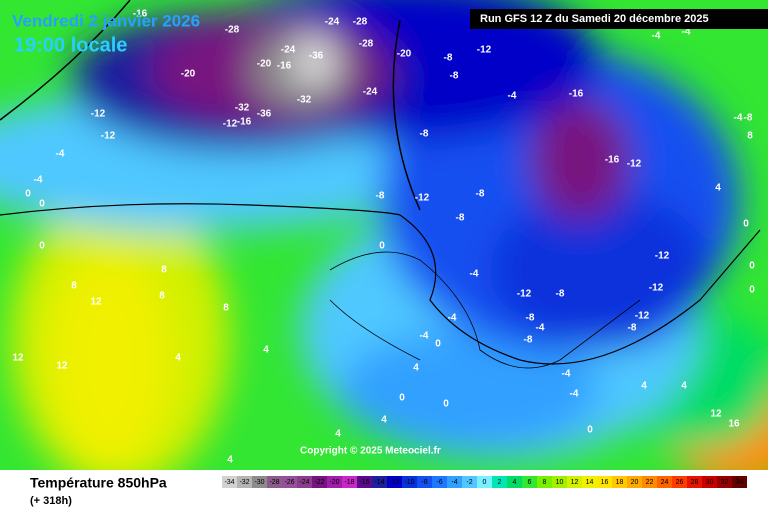 Image resolution: width=768 pixels, height=517 pixels. What do you see at coordinates (716, 414) in the screenshot?
I see `contour-label: 12` at bounding box center [716, 414].